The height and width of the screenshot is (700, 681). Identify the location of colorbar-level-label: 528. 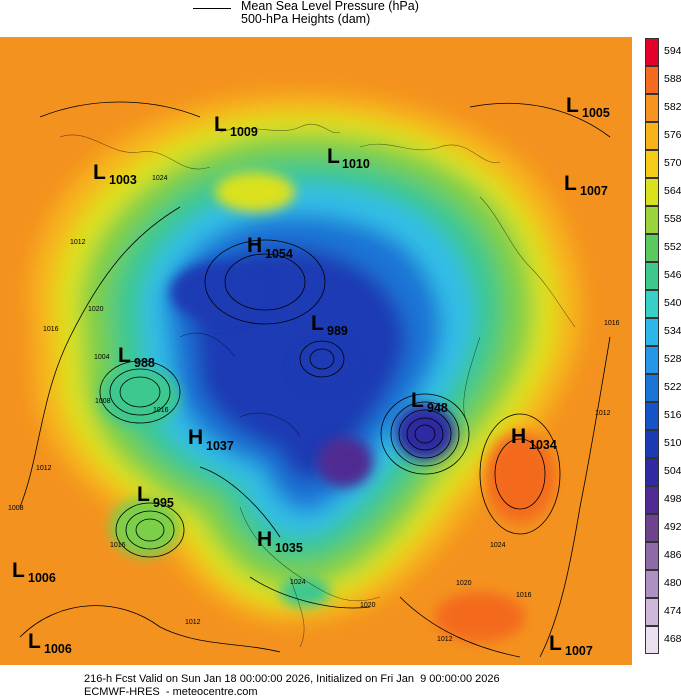
(672, 359).